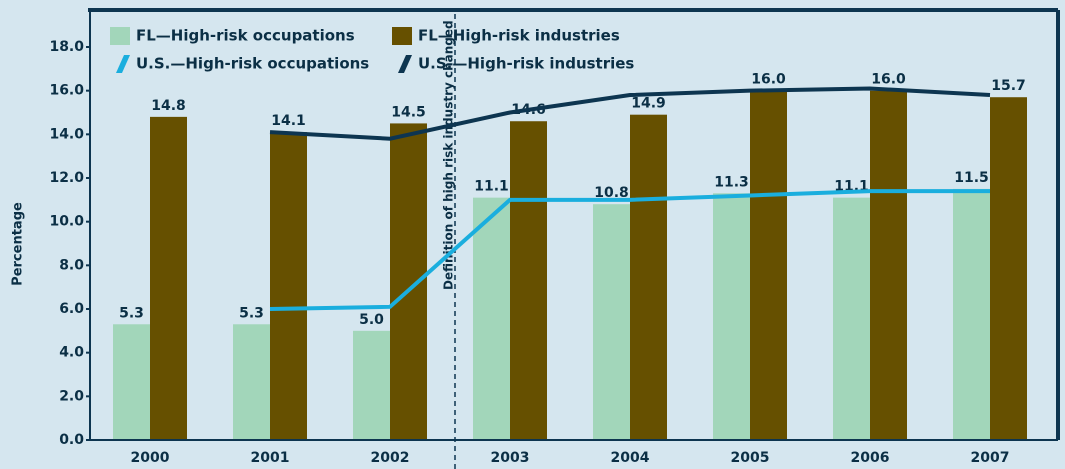  Describe the element at coordinates (449, 155) in the screenshot. I see `annotation: Definition of high risk industry changed` at that location.